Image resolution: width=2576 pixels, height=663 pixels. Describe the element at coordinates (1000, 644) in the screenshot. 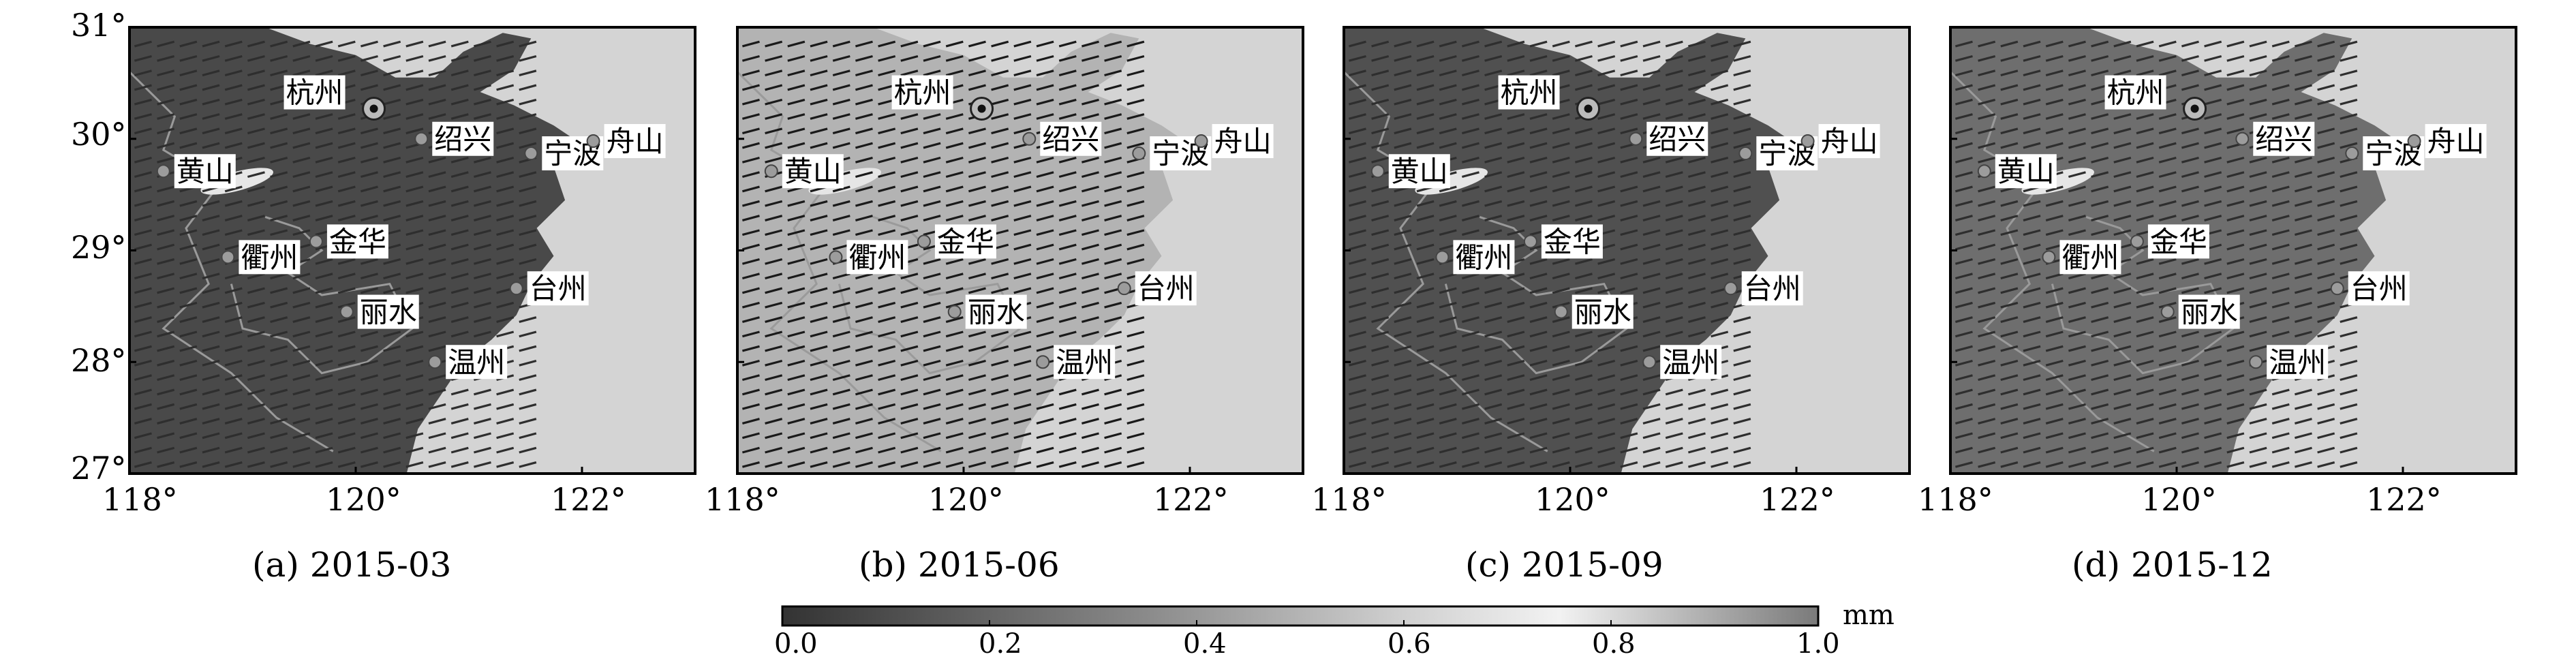

I see `colorbar-tick-1: 0.2` at that location.